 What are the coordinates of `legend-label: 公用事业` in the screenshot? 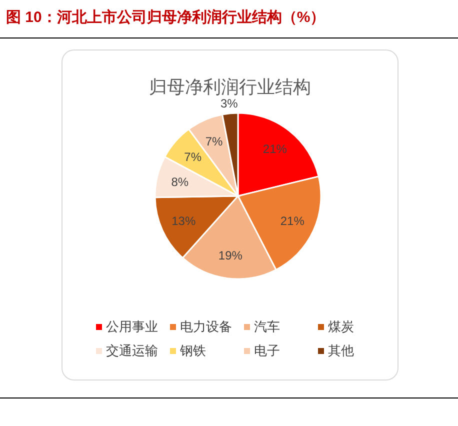 It's located at (132, 326).